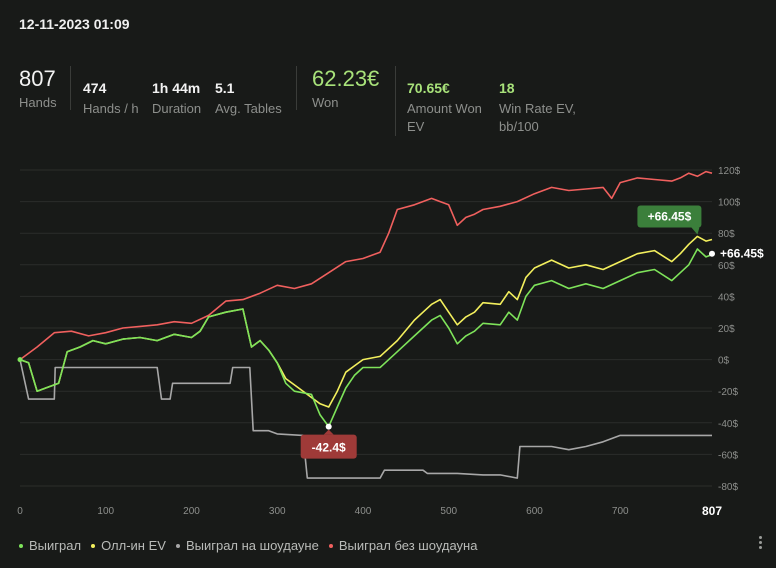 Image resolution: width=776 pixels, height=568 pixels. Describe the element at coordinates (74, 24) in the screenshot. I see `session-date: 12-11-2023 01:09` at that location.